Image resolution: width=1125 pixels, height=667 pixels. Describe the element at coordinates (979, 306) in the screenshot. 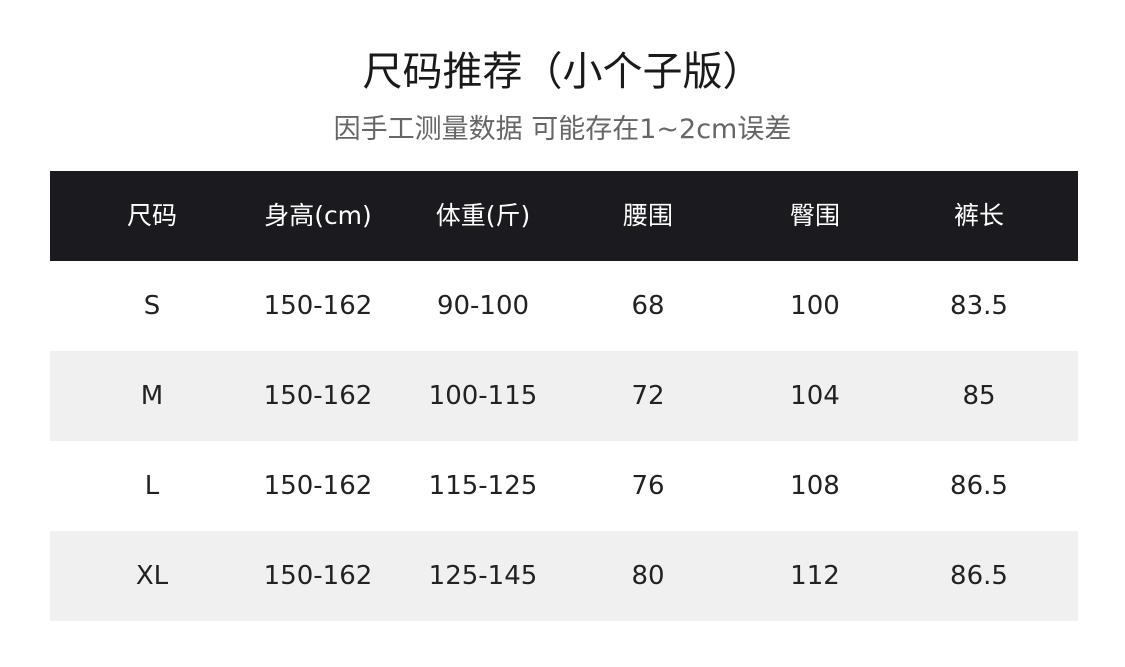

I see `table-cell: 83.5` at that location.